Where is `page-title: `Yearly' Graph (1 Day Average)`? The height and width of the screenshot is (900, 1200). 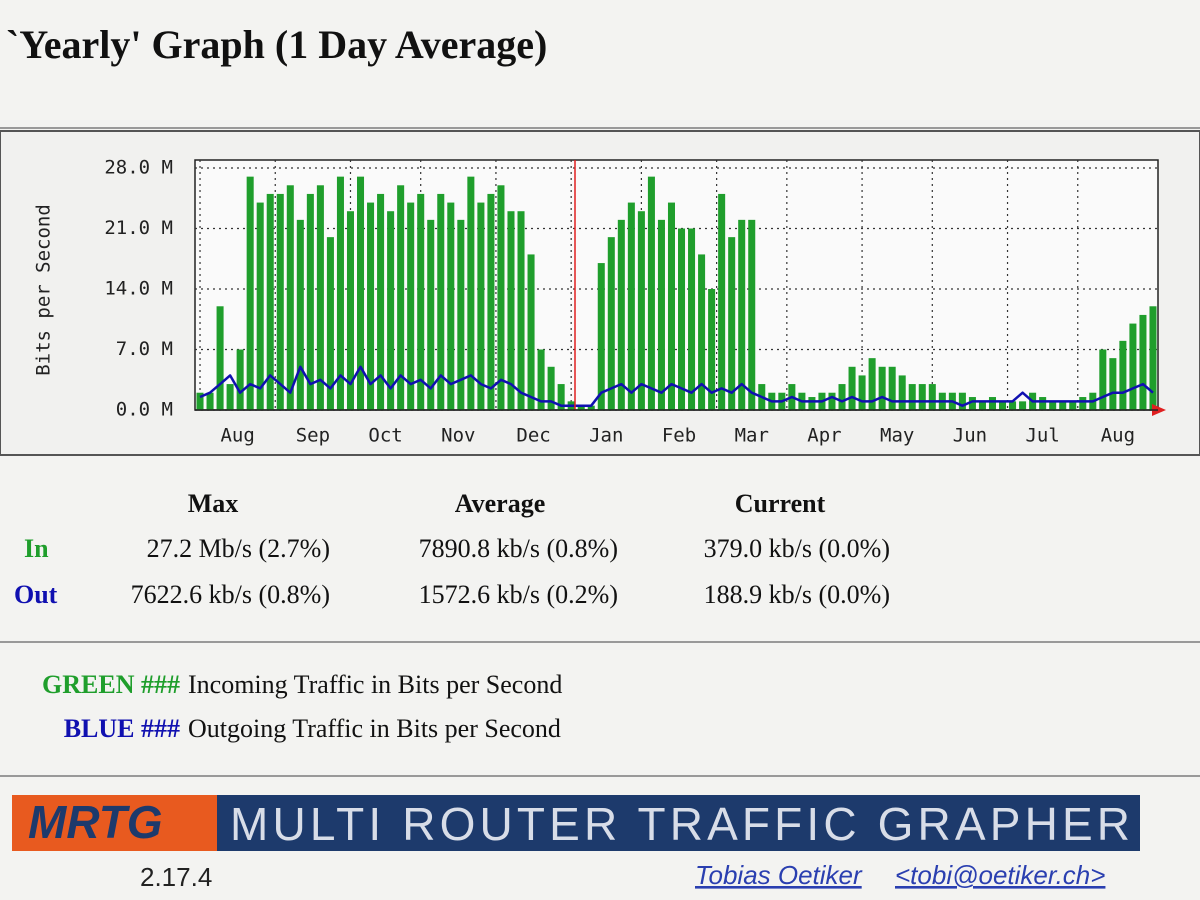 page-title: `Yearly' Graph (1 Day Average) is located at coordinates (276, 44).